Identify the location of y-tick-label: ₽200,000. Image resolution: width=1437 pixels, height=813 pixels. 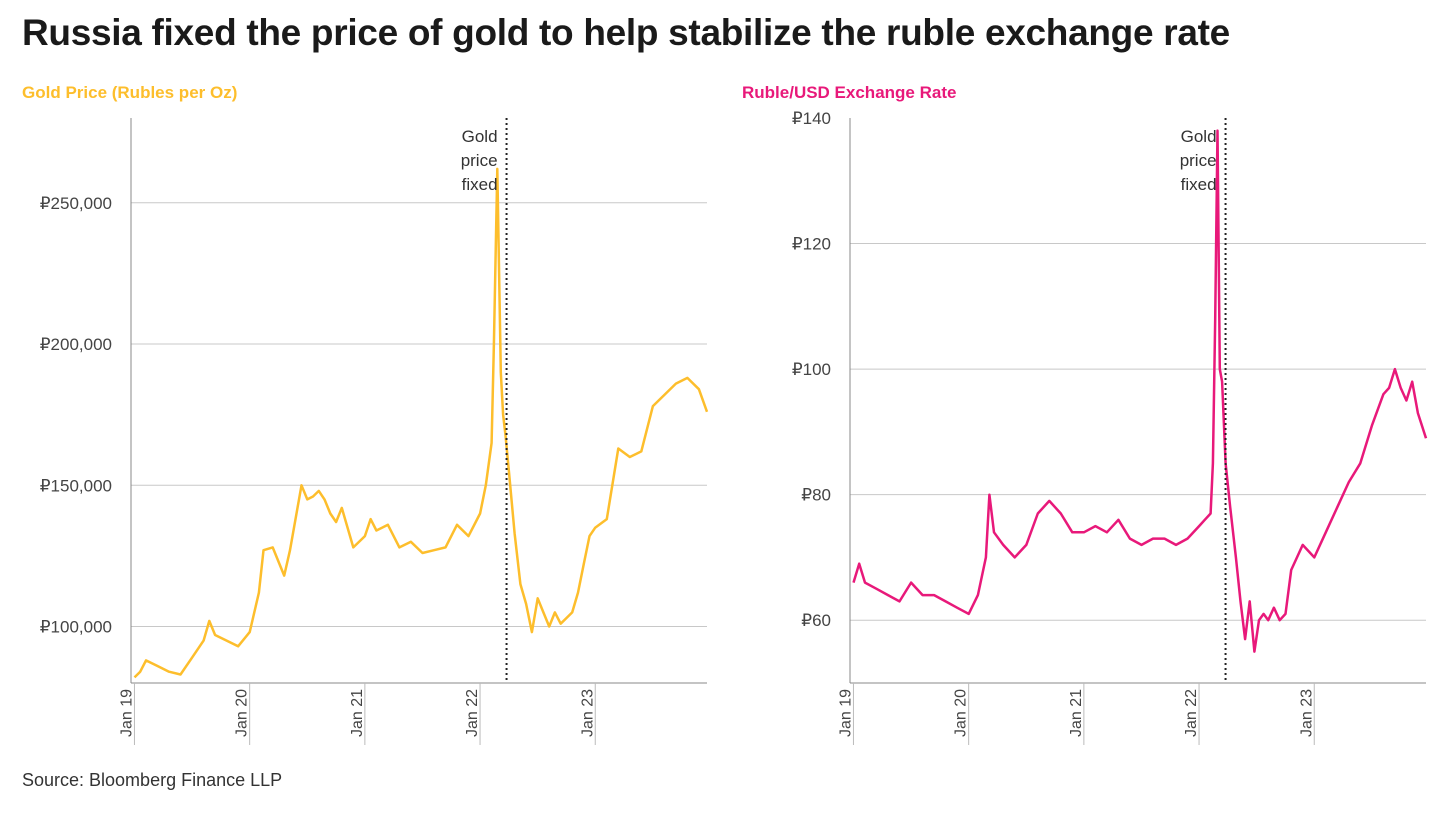
(76, 344).